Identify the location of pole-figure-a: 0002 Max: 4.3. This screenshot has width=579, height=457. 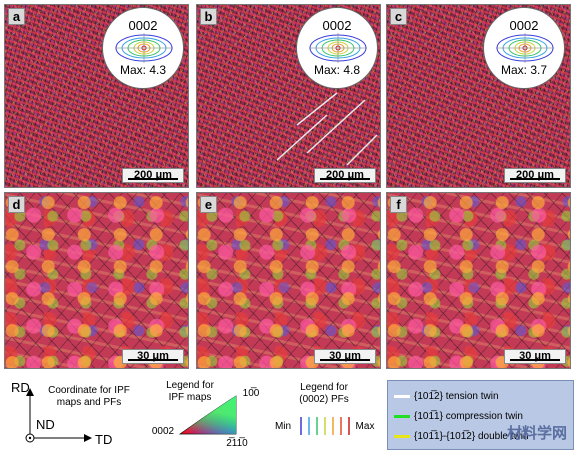
(143, 48).